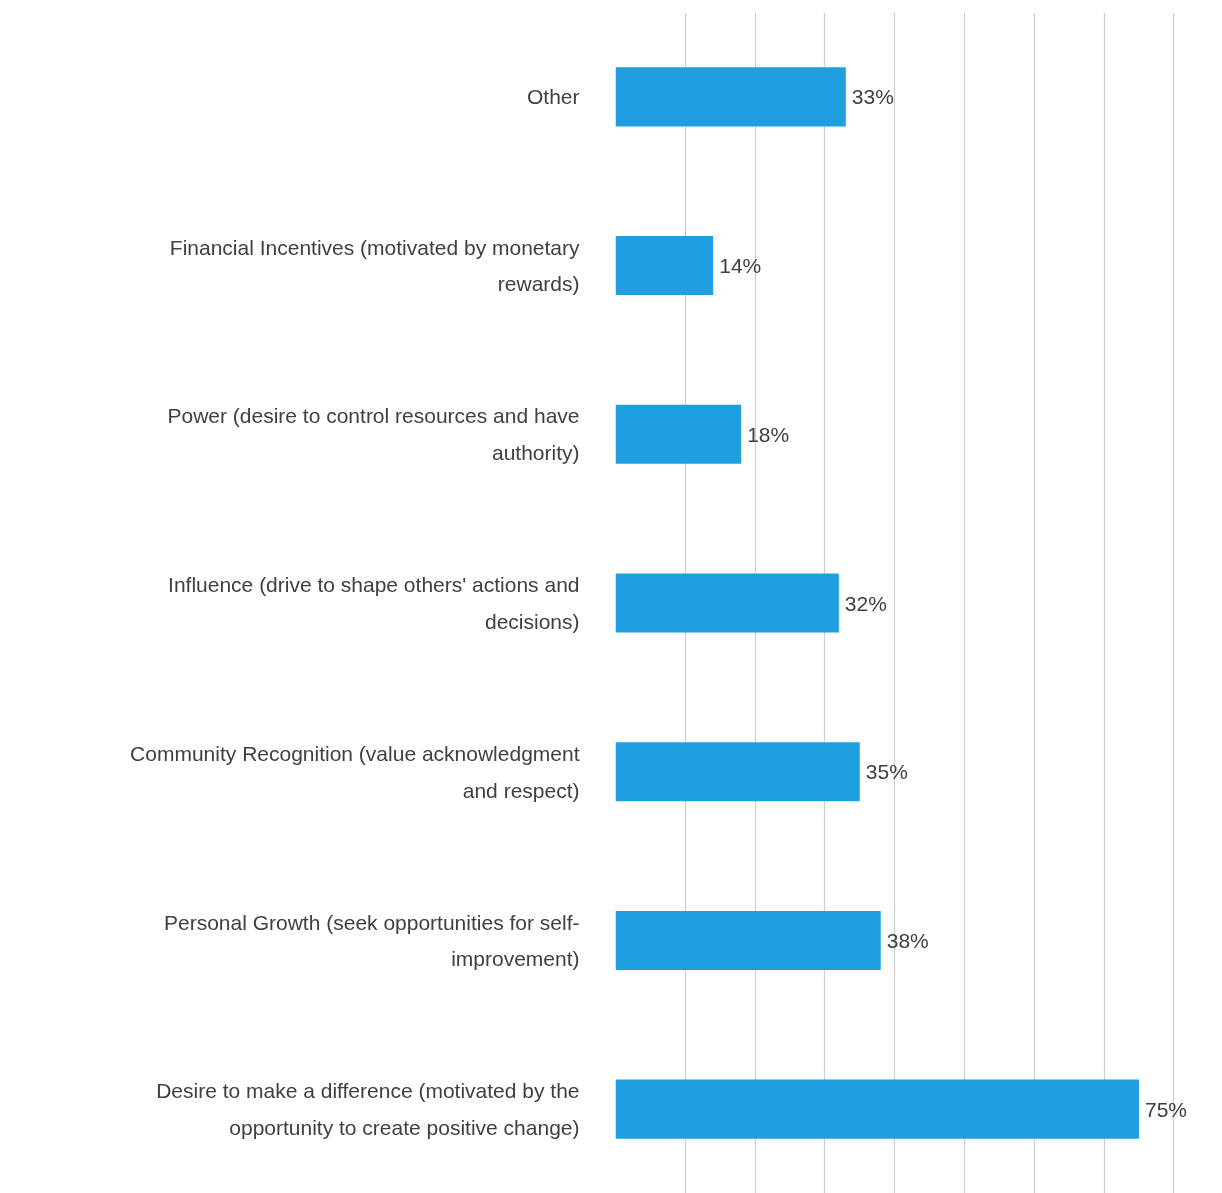 The height and width of the screenshot is (1193, 1222). I want to click on data-label: 18%, so click(768, 434).